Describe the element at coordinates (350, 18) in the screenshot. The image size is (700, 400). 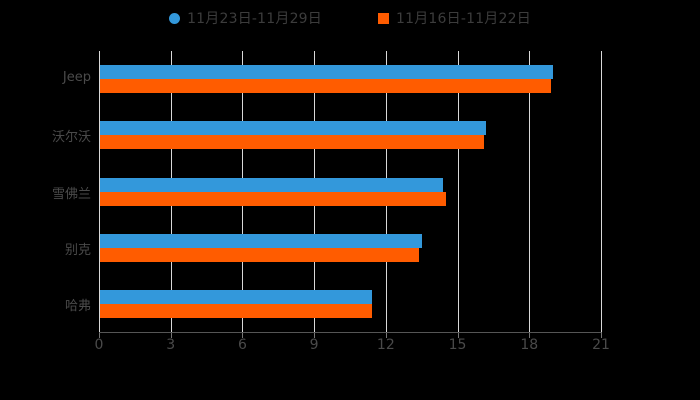
I see `chart-legend: 11月23日-11月29日 11月16日-11月22日` at that location.